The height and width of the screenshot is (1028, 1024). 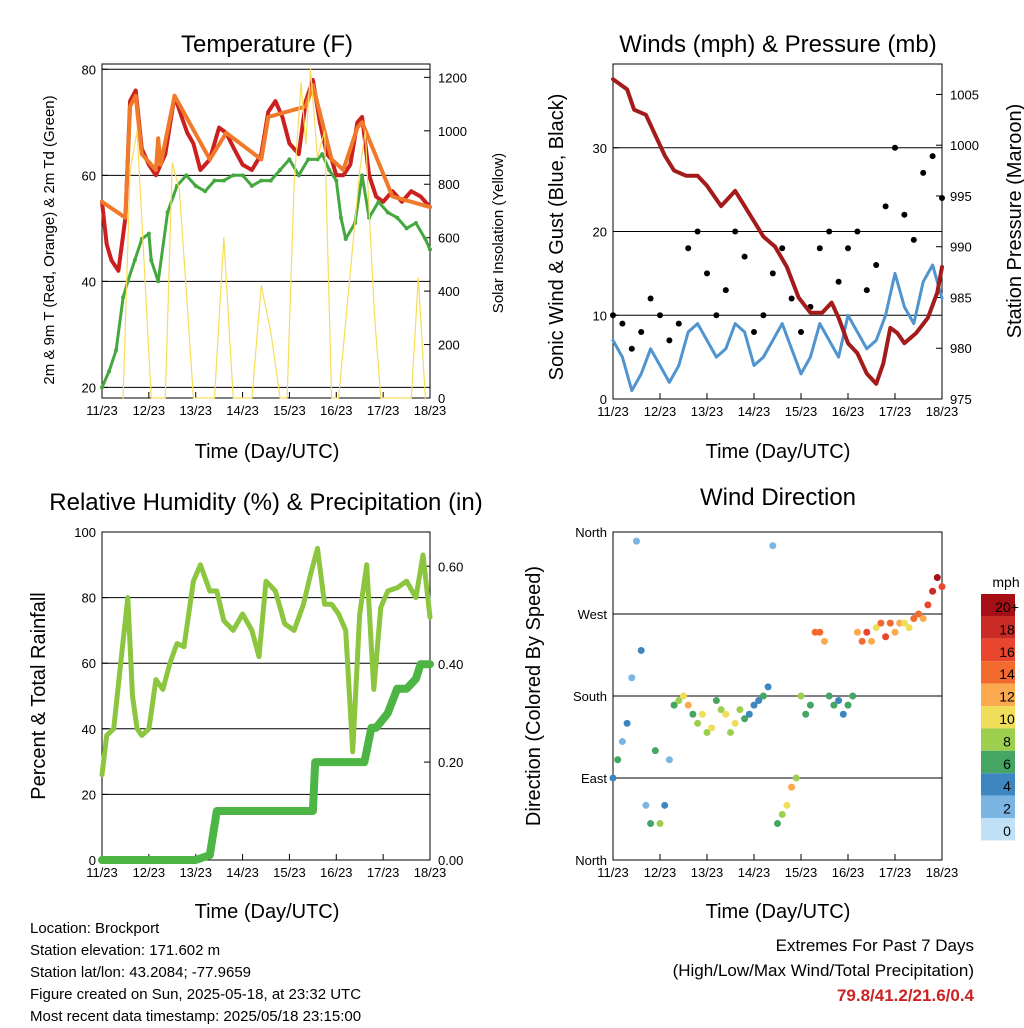 What do you see at coordinates (141, 972) in the screenshot?
I see `station-latlon: Station lat/lon: 43.2084; -77.9659` at bounding box center [141, 972].